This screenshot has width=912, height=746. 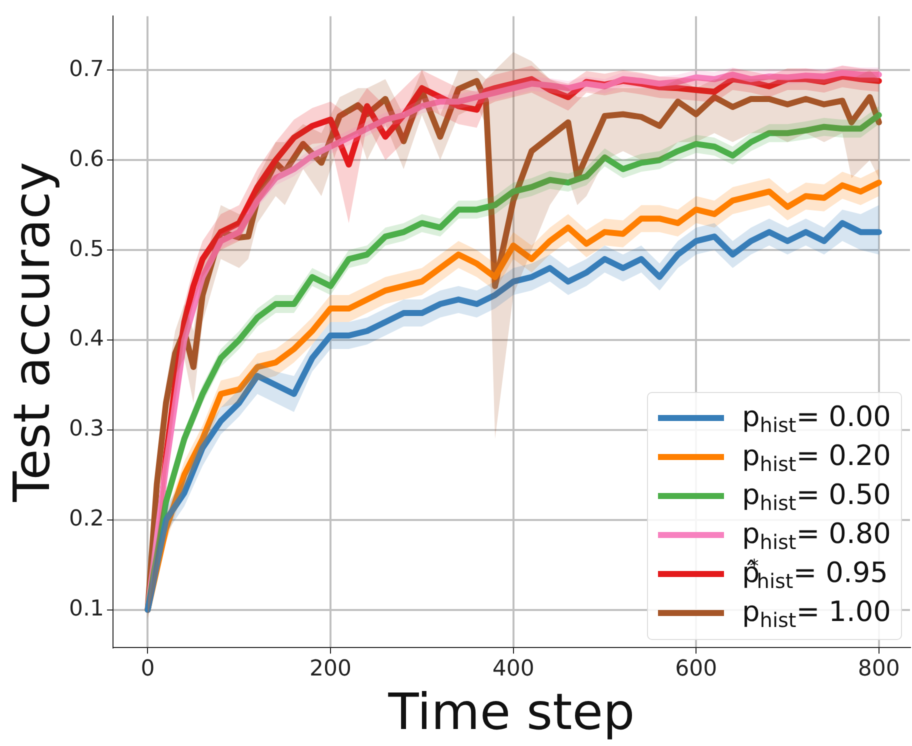 What do you see at coordinates (511, 711) in the screenshot?
I see `x-axis-title: Time step` at bounding box center [511, 711].